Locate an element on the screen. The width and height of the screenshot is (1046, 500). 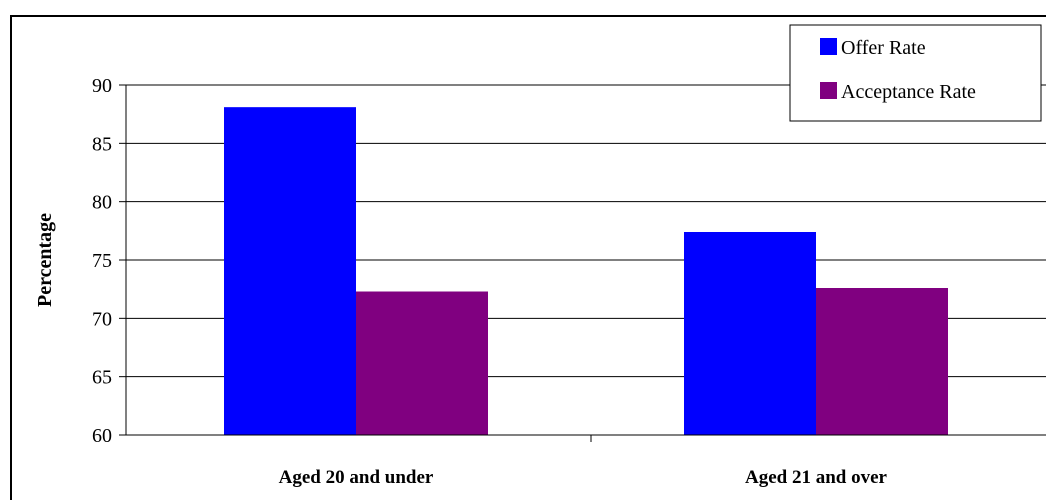
y-tick-label-70: 70 is located at coordinates (102, 319).